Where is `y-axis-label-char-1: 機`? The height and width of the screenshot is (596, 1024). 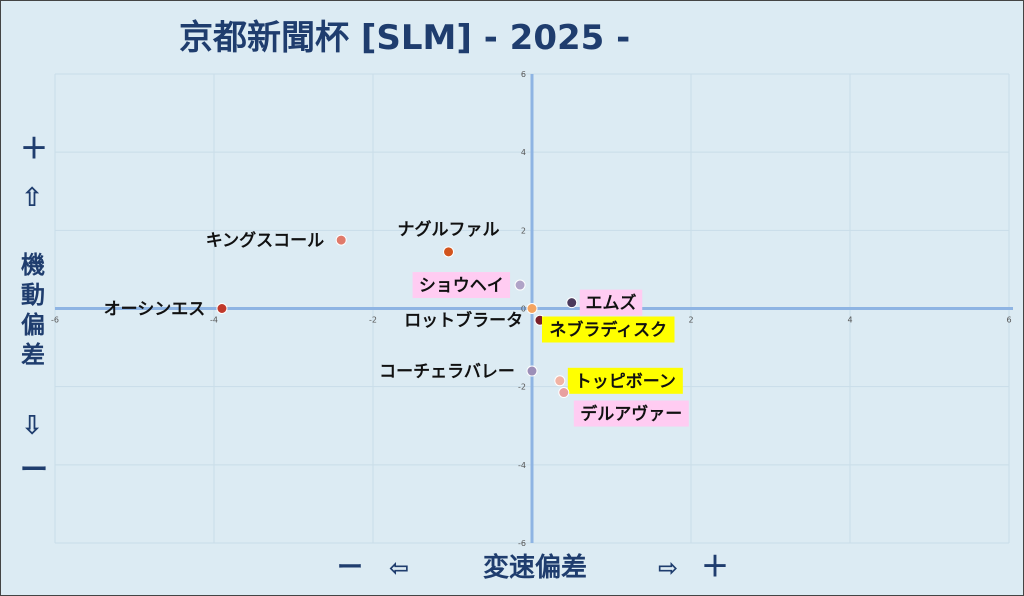 y-axis-label-char-1: 機 is located at coordinates (33, 265).